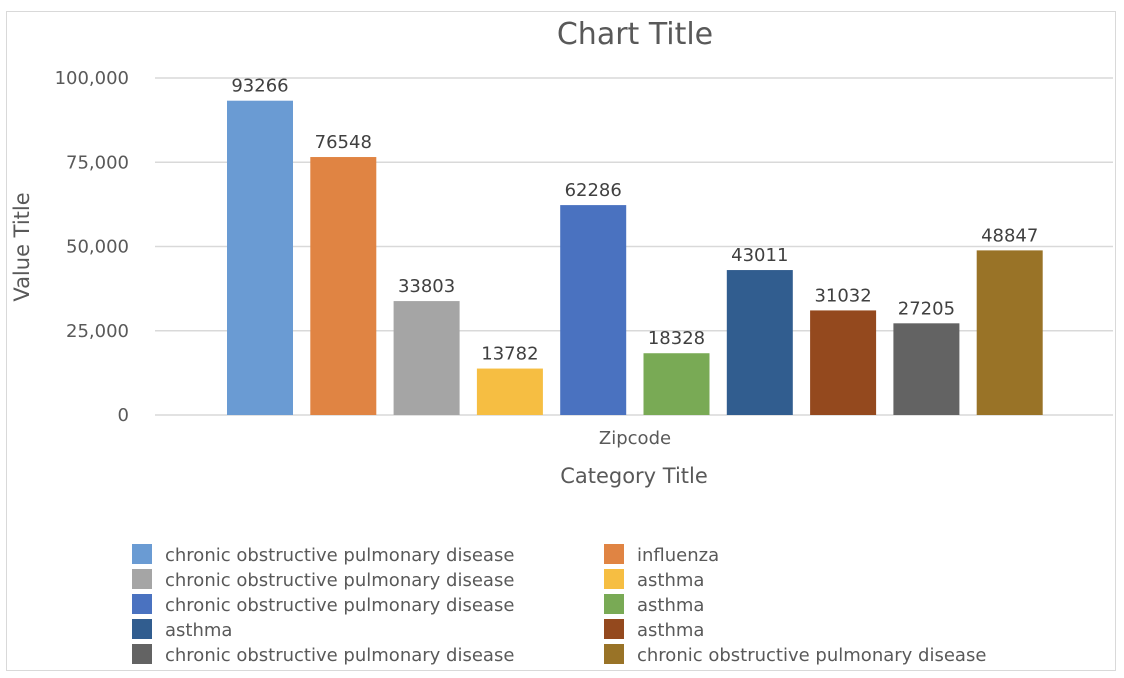 This screenshot has width=1124, height=678. Describe the element at coordinates (926, 308) in the screenshot. I see `data-label: 27205` at that location.